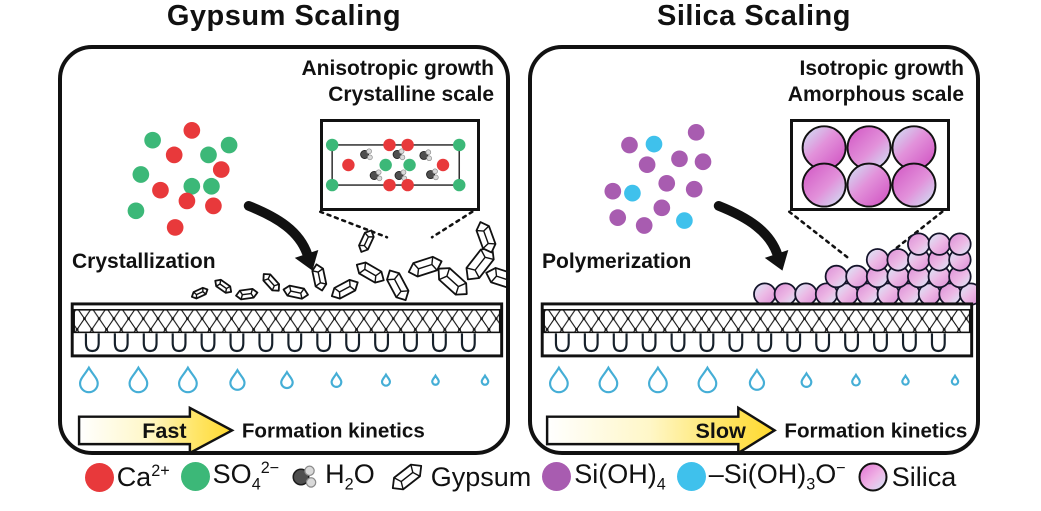 The height and width of the screenshot is (511, 1041). What do you see at coordinates (557, 477) in the screenshot?
I see `sioh4-ion-icon` at bounding box center [557, 477].